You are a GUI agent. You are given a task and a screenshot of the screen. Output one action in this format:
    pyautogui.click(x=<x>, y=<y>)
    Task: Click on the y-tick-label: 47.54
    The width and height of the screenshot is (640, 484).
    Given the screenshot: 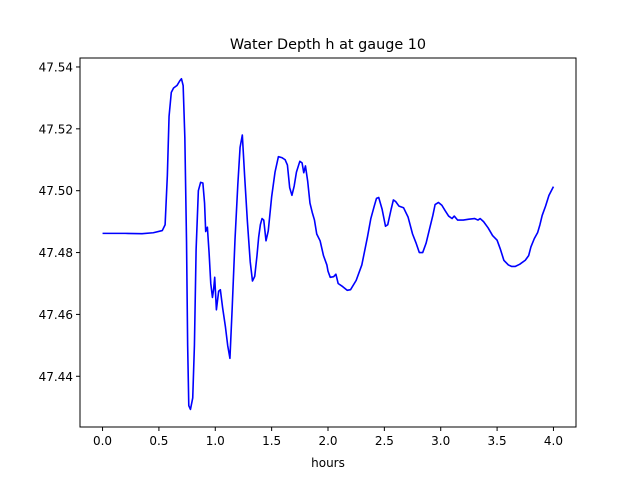 What is the action you would take?
    pyautogui.click(x=56, y=67)
    